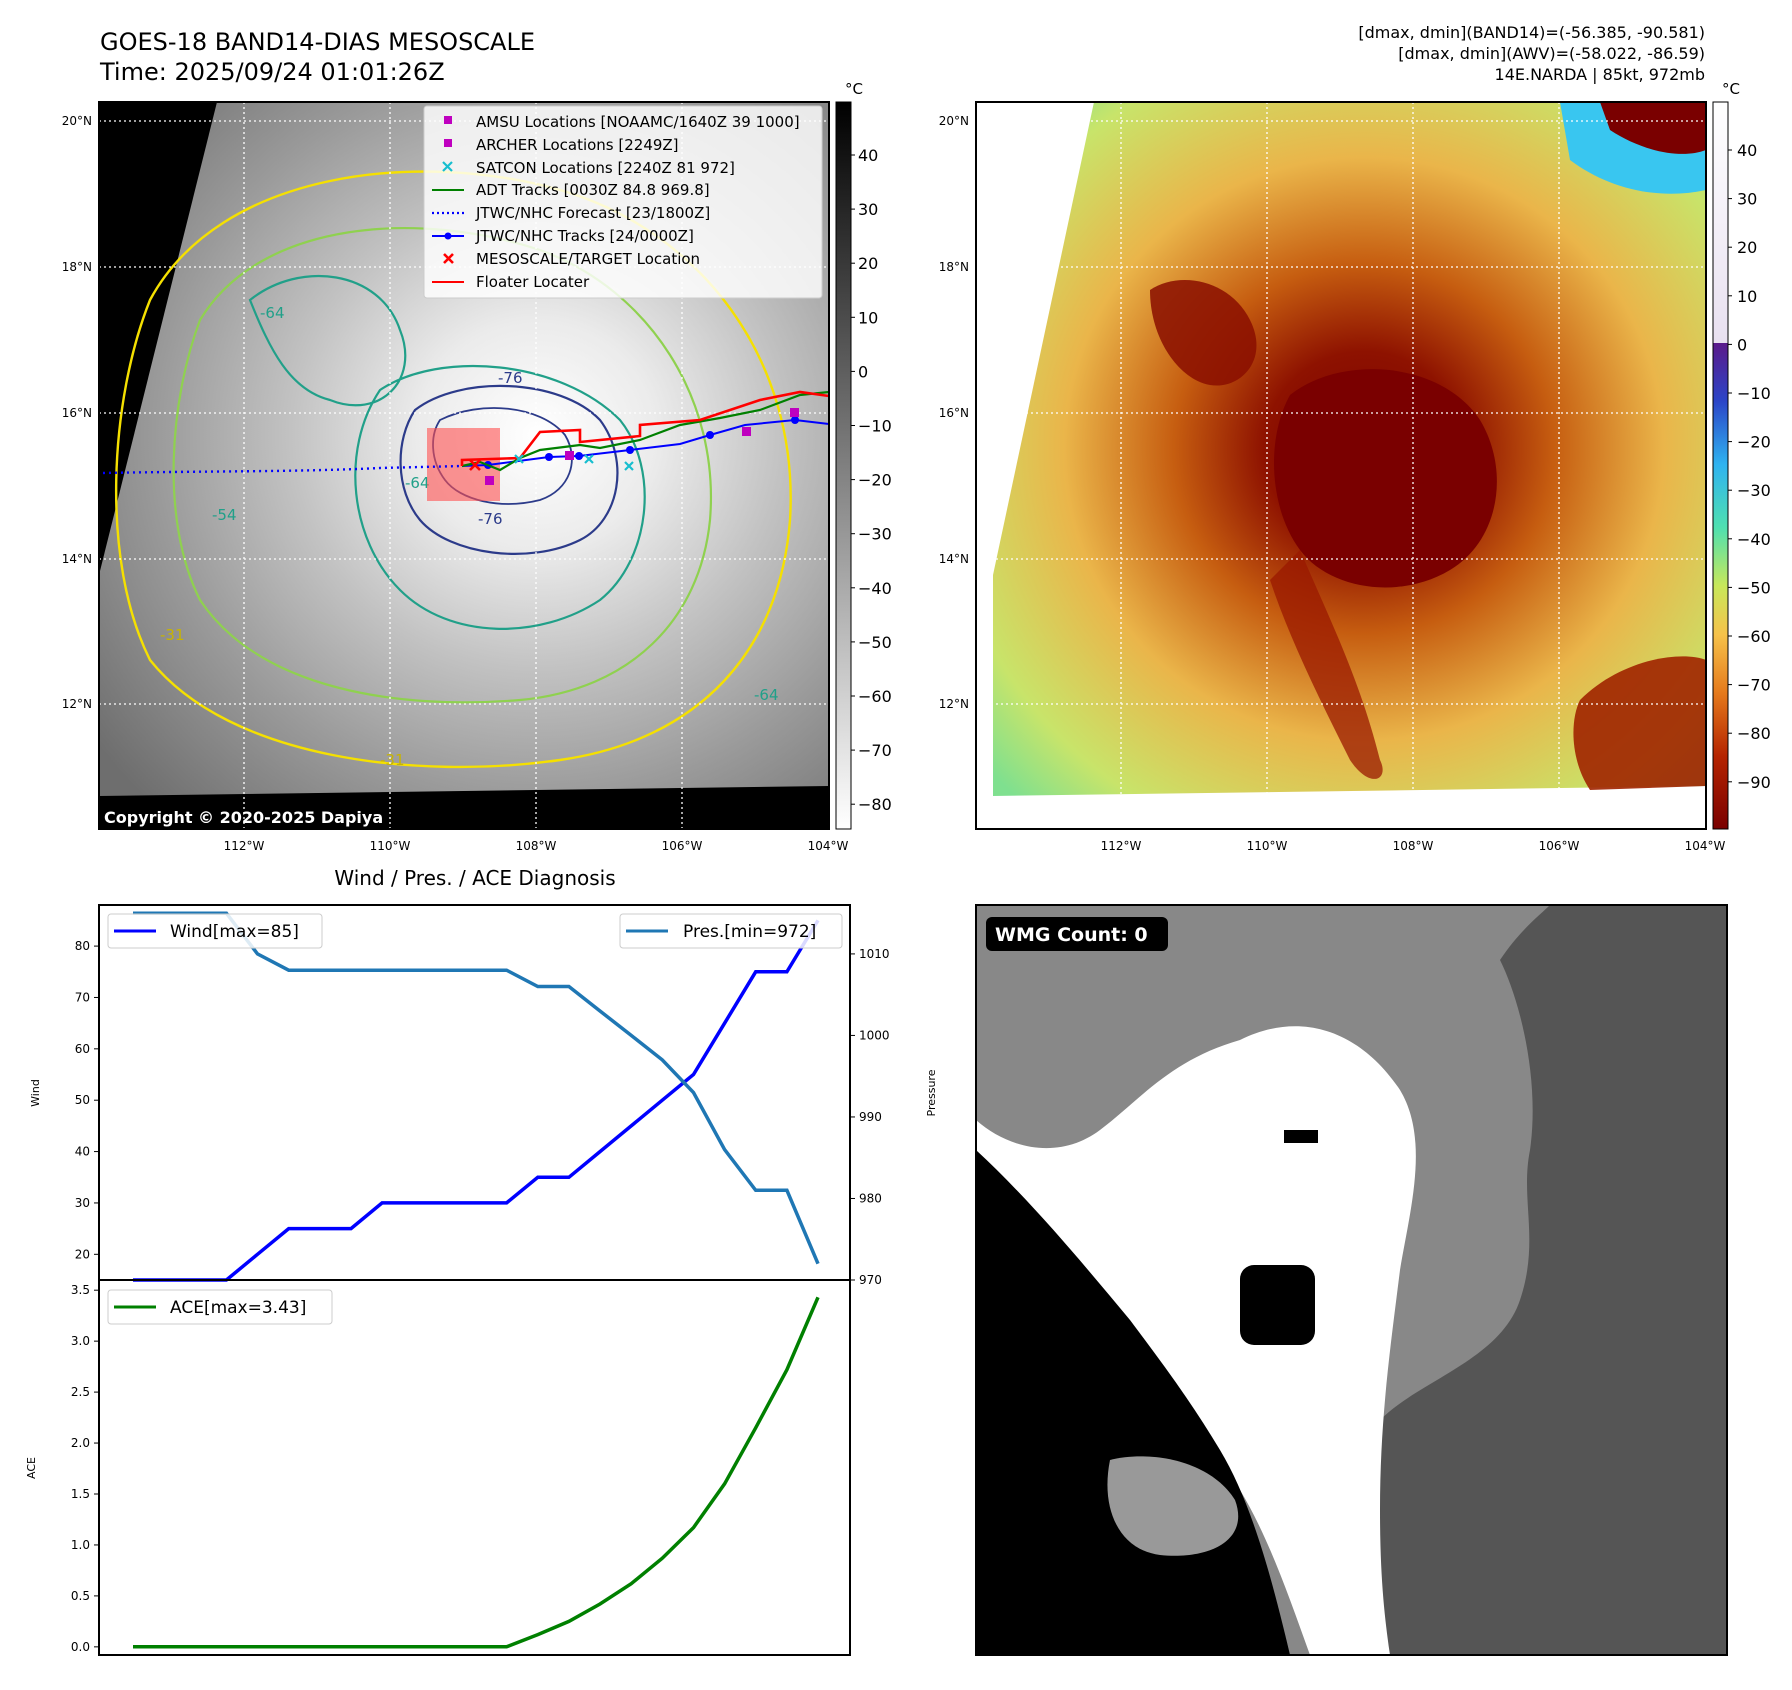 The image size is (1792, 1690). What do you see at coordinates (1720, 465) in the screenshot?
I see `awv-colorbar-frame` at bounding box center [1720, 465].